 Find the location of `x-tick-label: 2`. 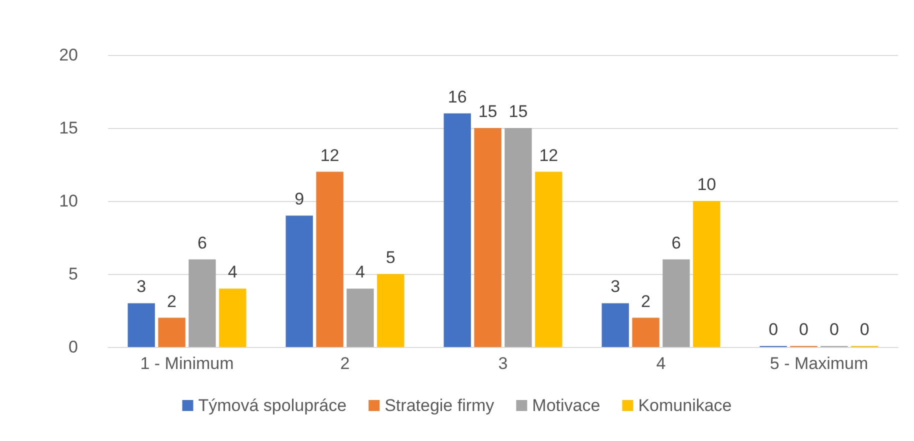

x-tick-label: 2 is located at coordinates (345, 363).